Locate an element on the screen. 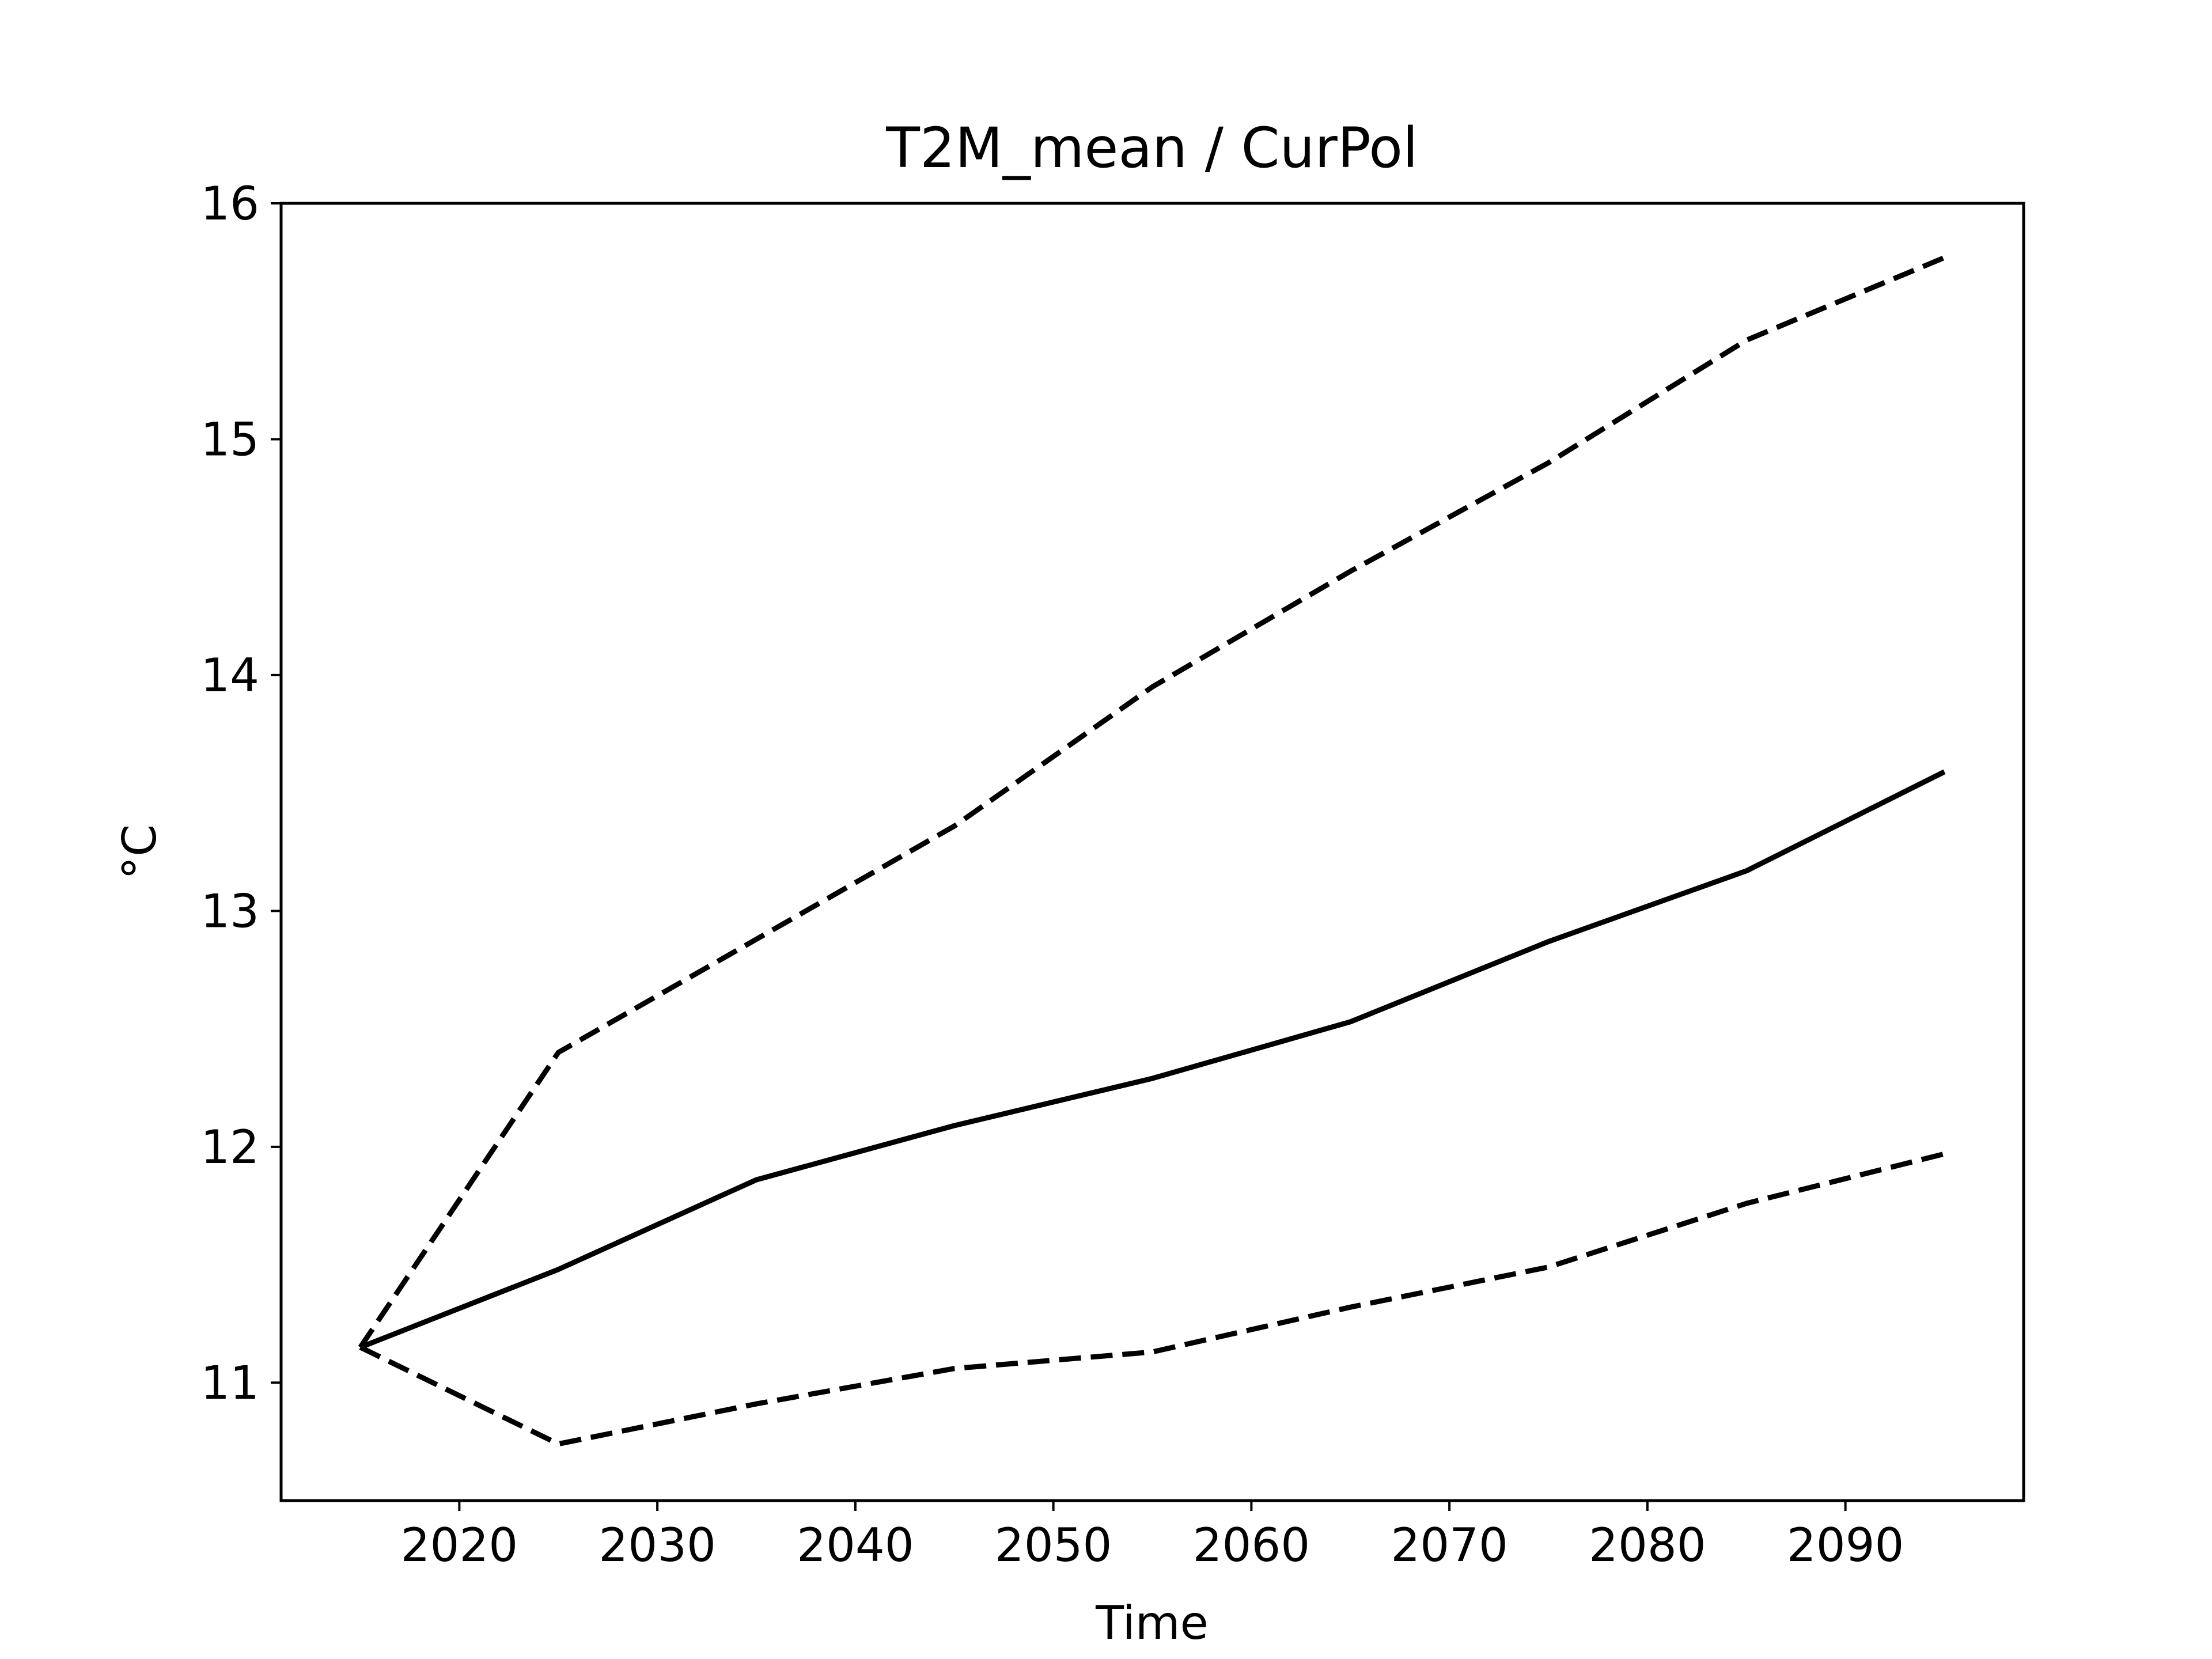 Image resolution: width=2212 pixels, height=1659 pixels. x-tick-label: 2030 is located at coordinates (657, 1545).